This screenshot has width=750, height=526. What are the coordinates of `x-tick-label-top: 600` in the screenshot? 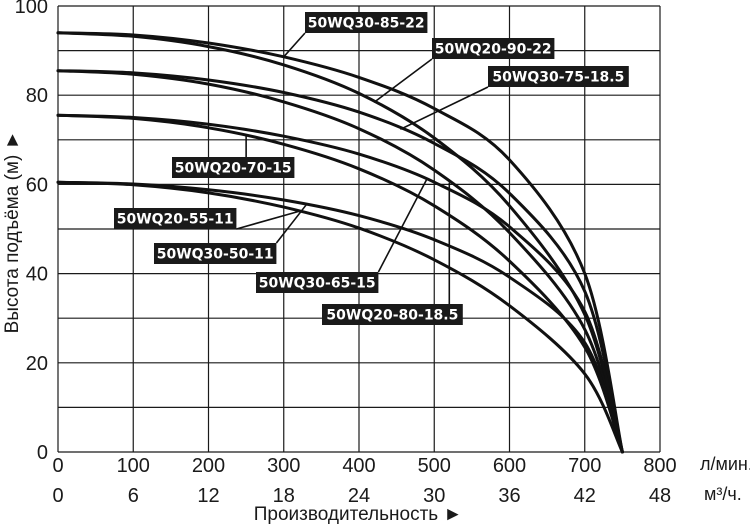 It's located at (509, 466).